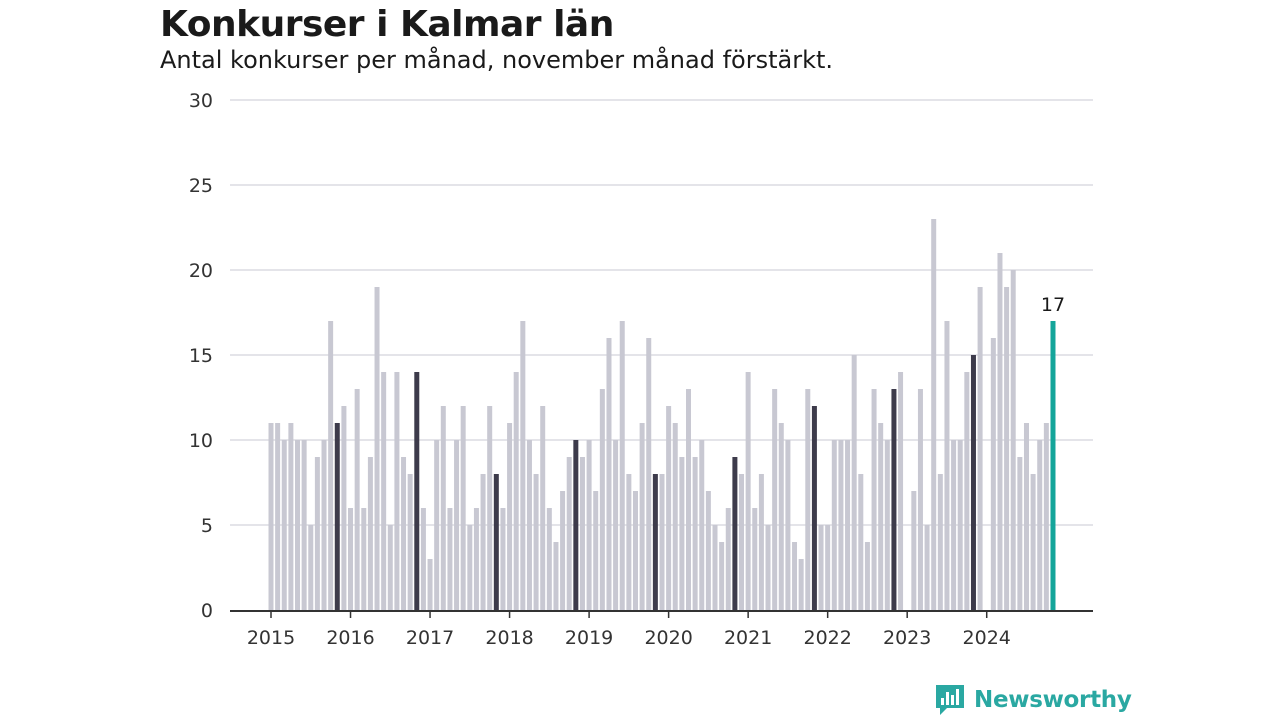  Describe the element at coordinates (201, 186) in the screenshot. I see `y-tick-label: 25` at that location.